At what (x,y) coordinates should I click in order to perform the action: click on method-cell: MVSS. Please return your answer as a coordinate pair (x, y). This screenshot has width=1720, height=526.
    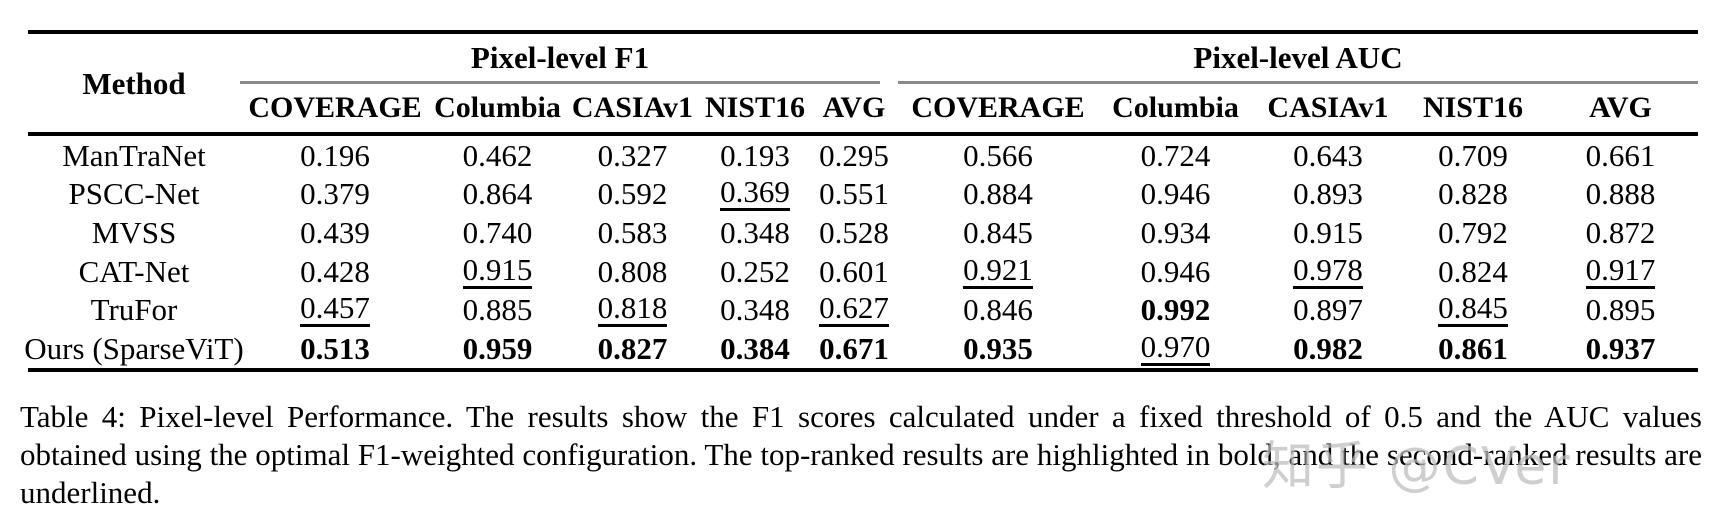
    Looking at the image, I should click on (134, 232).